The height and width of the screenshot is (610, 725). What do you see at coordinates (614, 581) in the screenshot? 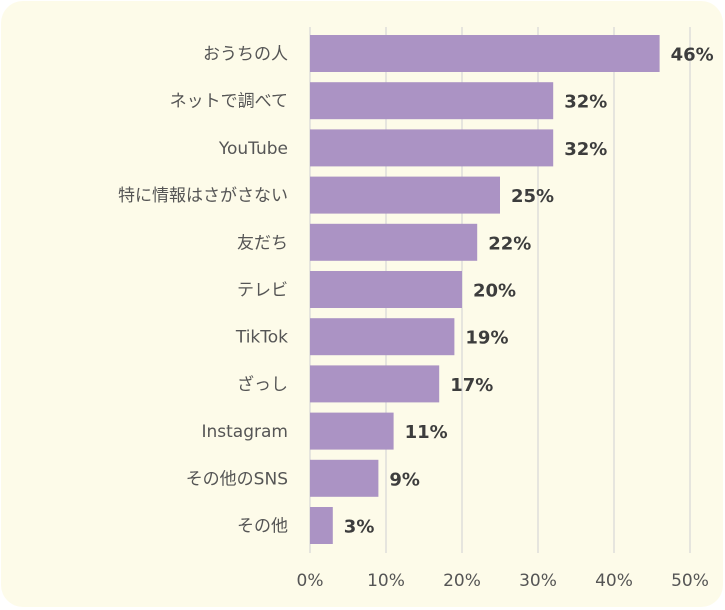
I see `x-tick-label: 40%` at bounding box center [614, 581].